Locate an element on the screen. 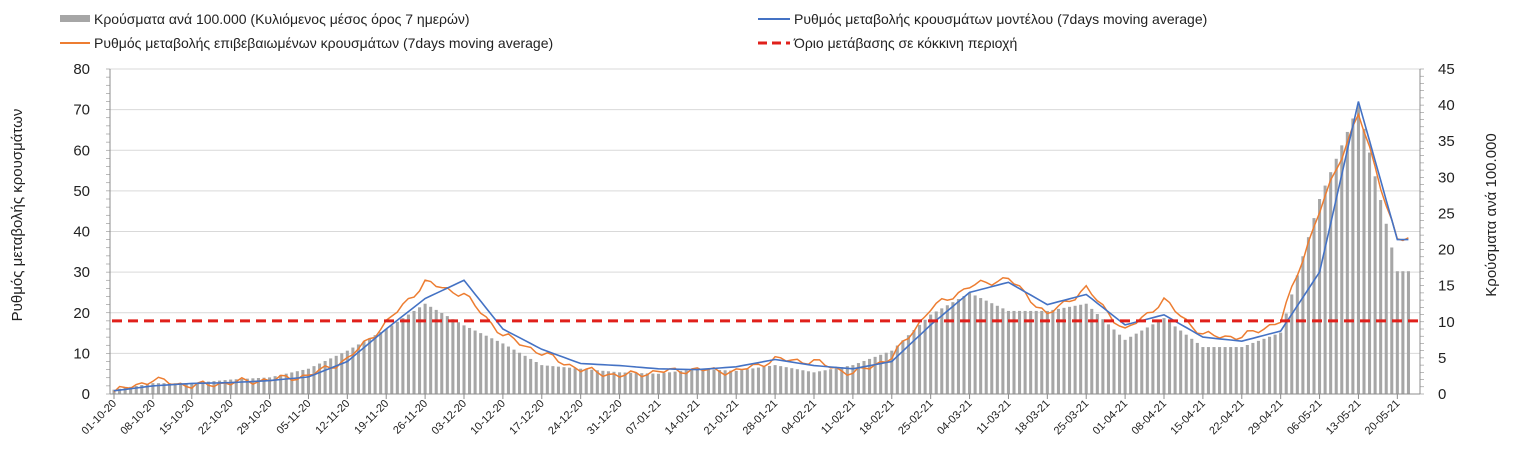  y-right-tick-label: 45 is located at coordinates (1446, 69).